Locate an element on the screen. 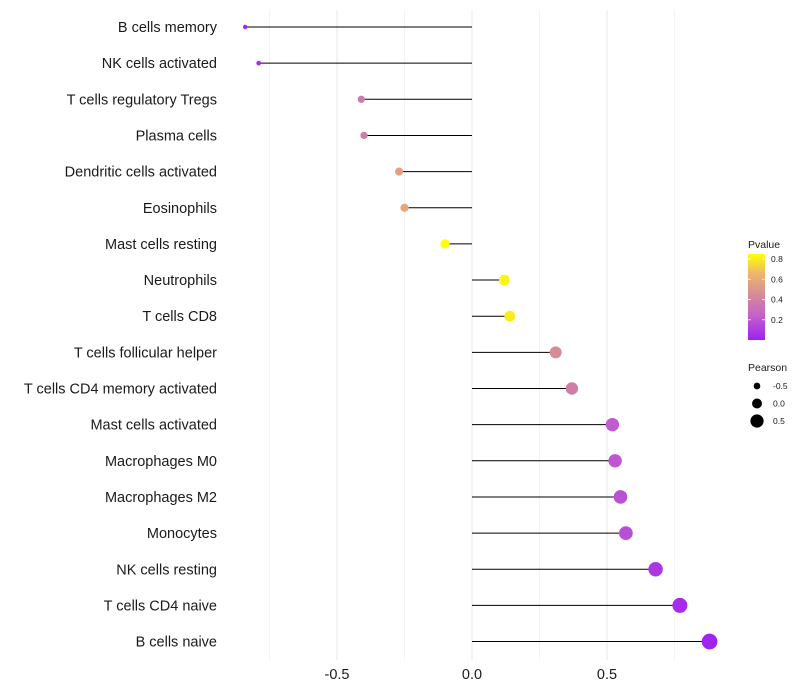 The image size is (800, 700). y-tick-label: B cells memory is located at coordinates (168, 28).